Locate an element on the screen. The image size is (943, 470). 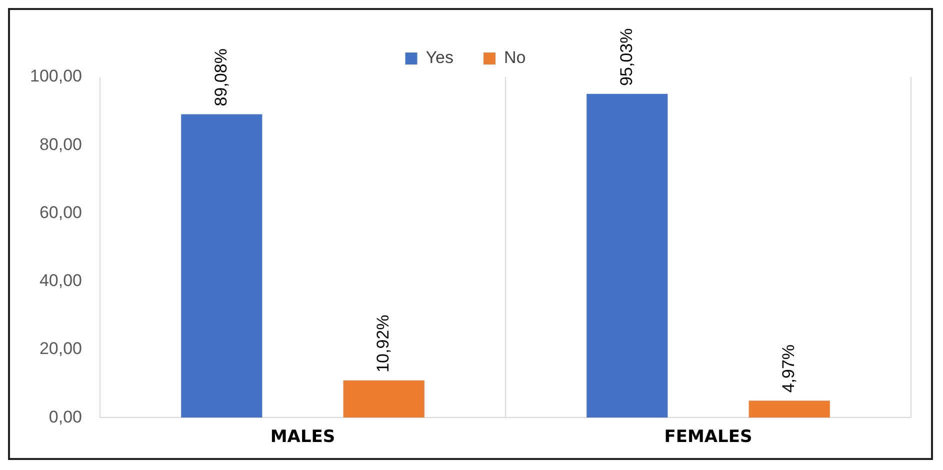
data-label: 89,08% is located at coordinates (220, 77).